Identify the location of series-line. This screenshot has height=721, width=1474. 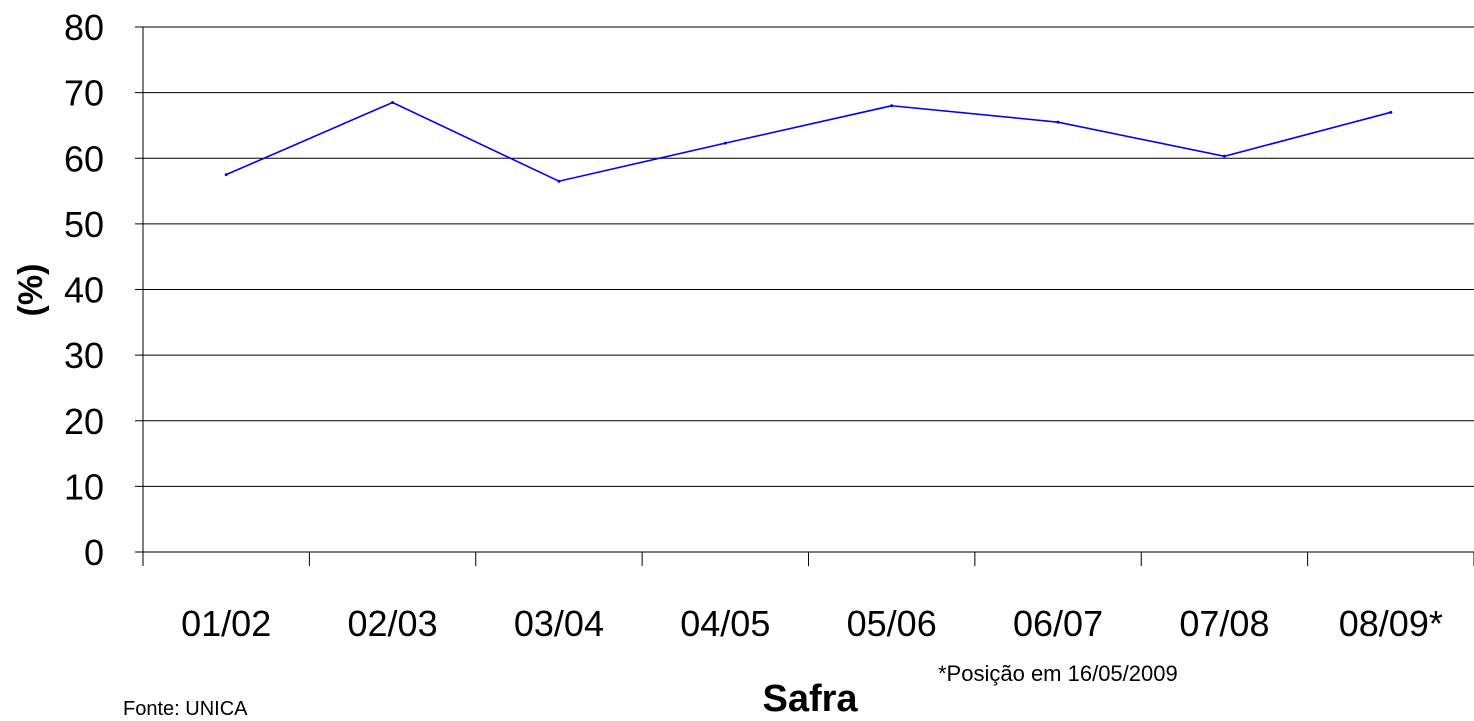
(808, 142).